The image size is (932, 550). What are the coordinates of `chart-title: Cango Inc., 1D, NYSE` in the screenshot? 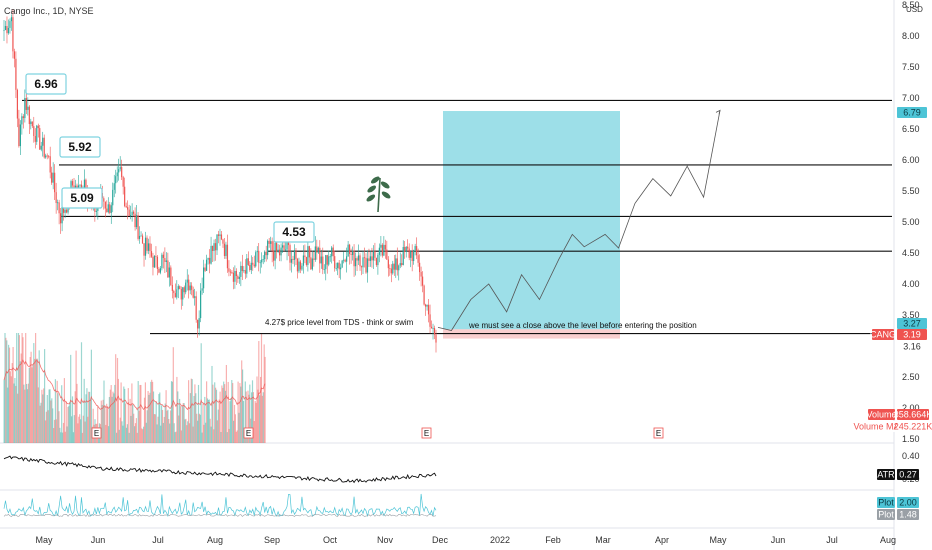 It's located at (49, 11).